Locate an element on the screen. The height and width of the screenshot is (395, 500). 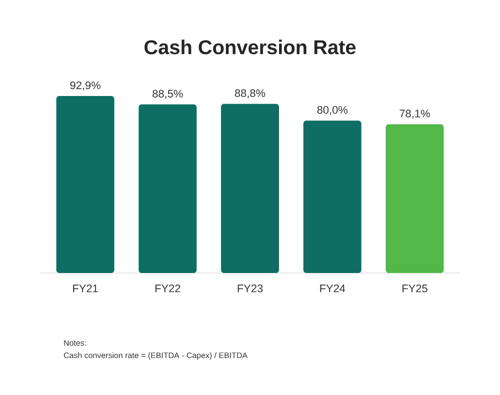
data-label: 78,1% is located at coordinates (415, 114).